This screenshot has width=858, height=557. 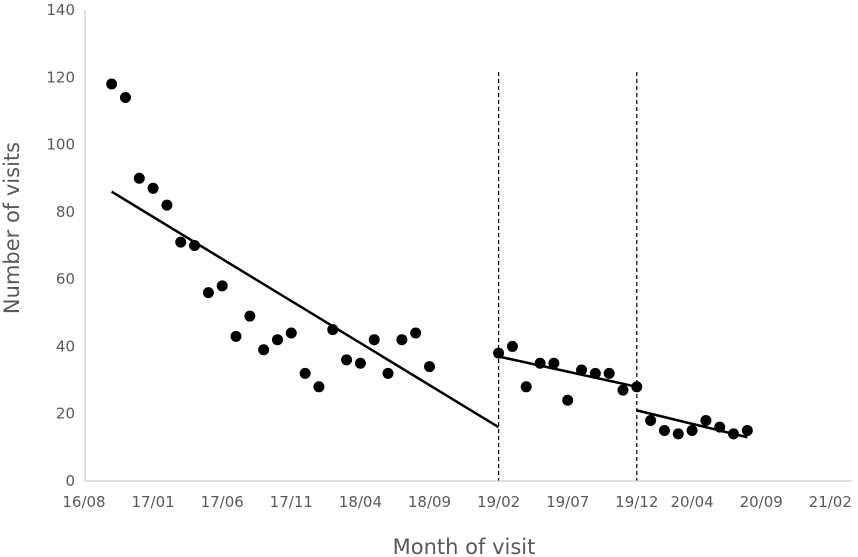 I want to click on x-tick-label: 17/11, so click(x=291, y=502).